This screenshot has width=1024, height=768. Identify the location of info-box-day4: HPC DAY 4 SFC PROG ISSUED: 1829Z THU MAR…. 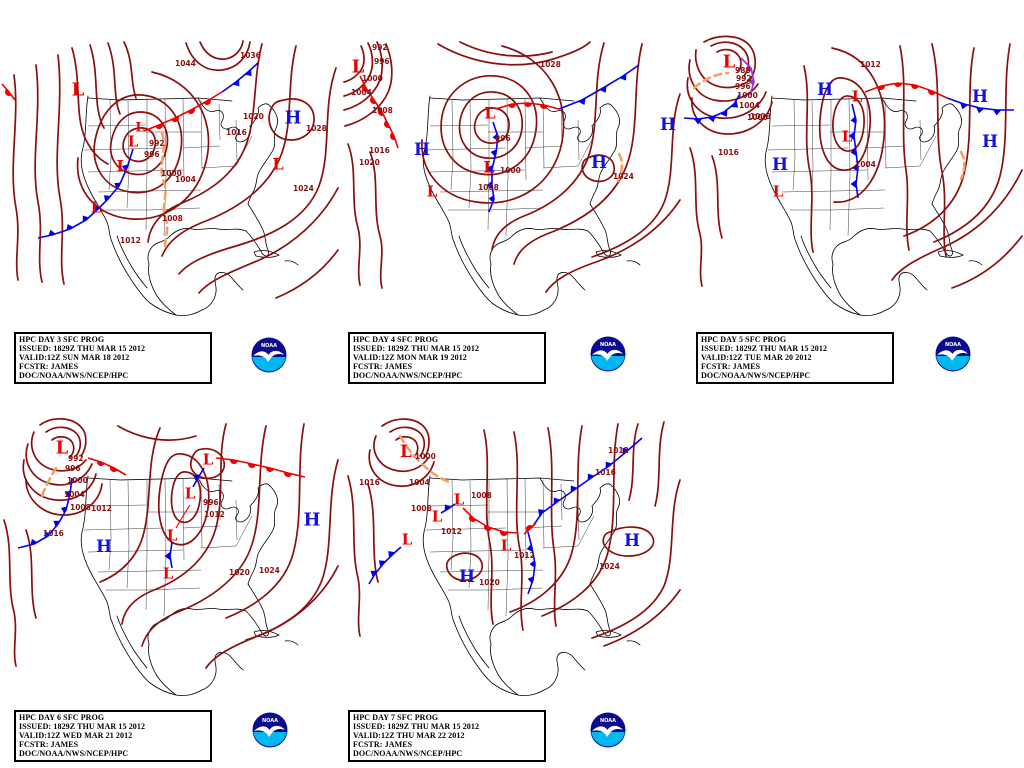
(447, 358).